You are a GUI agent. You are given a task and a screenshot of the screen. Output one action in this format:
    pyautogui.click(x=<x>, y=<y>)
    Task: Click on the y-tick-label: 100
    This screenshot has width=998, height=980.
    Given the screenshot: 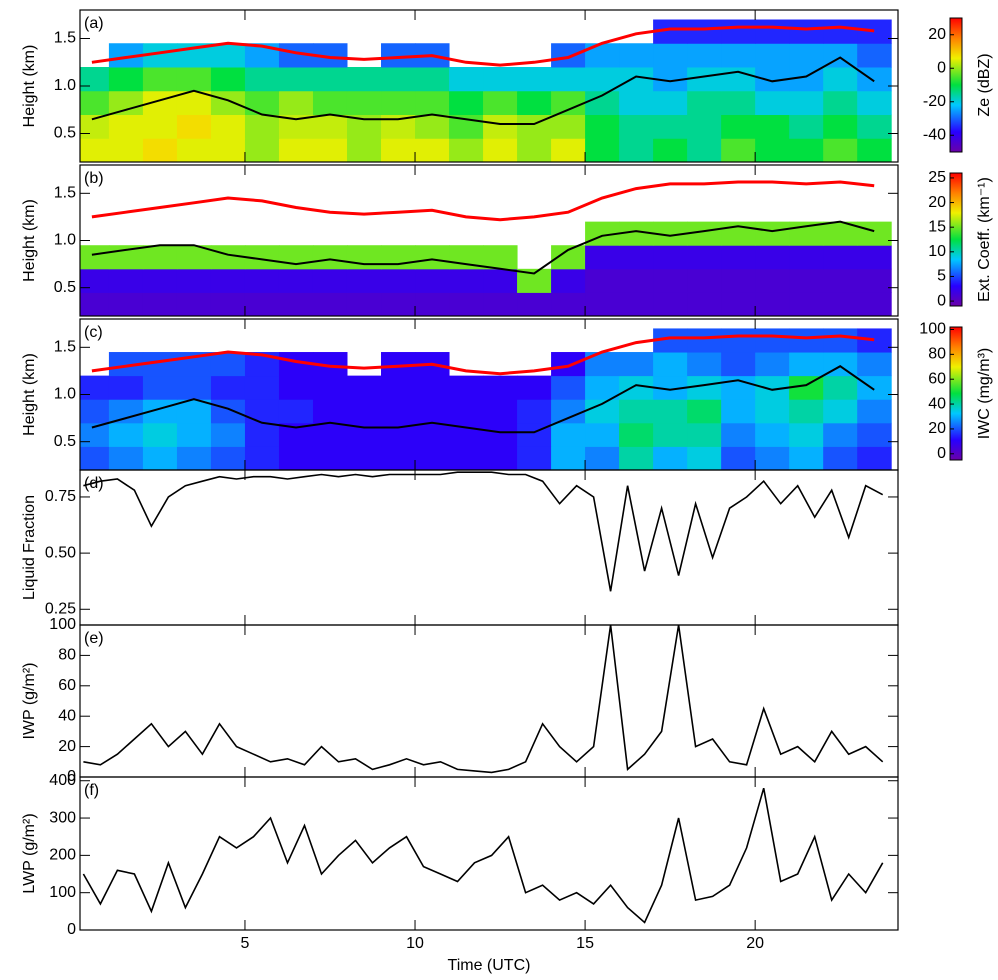 What is the action you would take?
    pyautogui.click(x=62, y=892)
    